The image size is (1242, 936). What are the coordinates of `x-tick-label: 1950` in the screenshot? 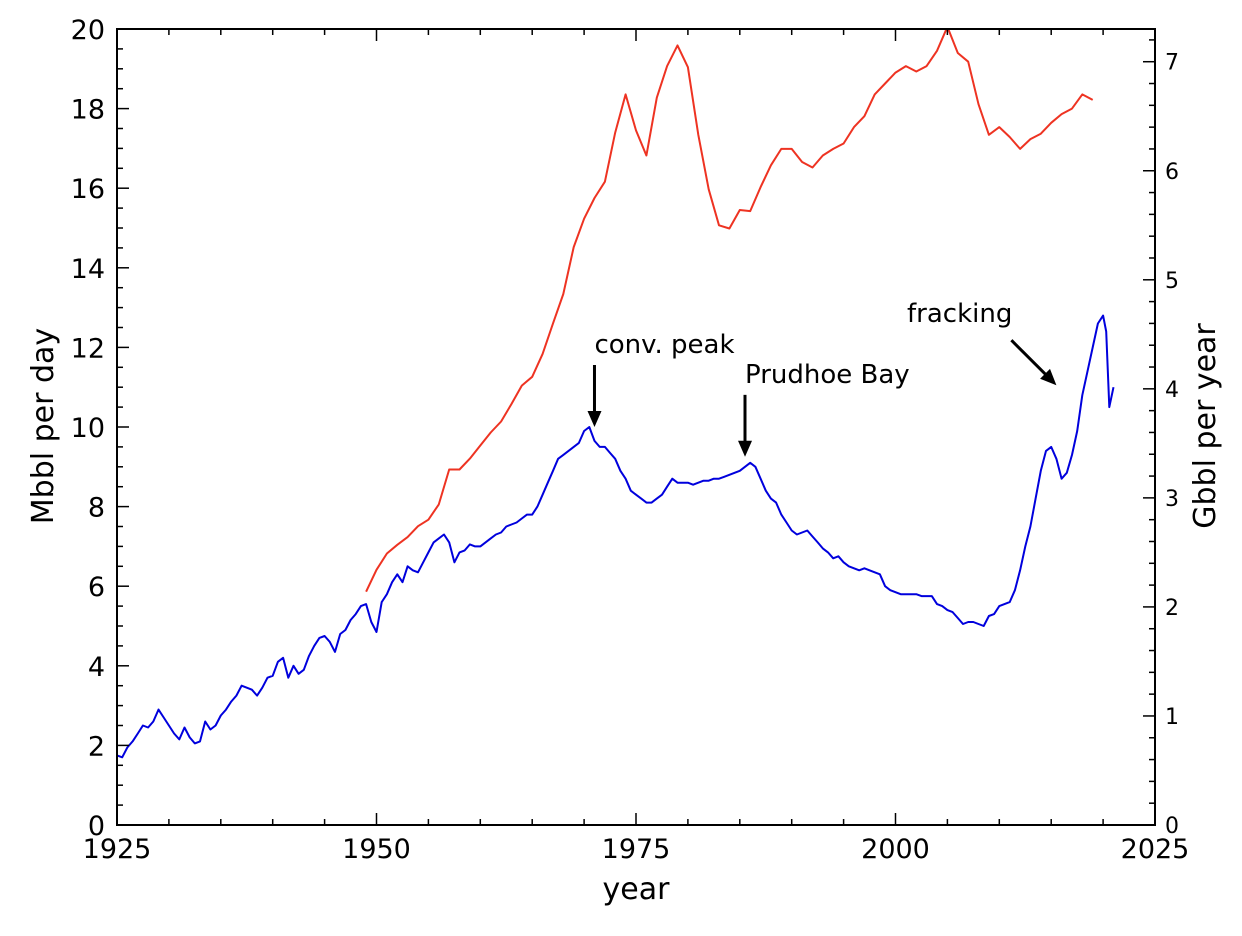 It's located at (376, 849).